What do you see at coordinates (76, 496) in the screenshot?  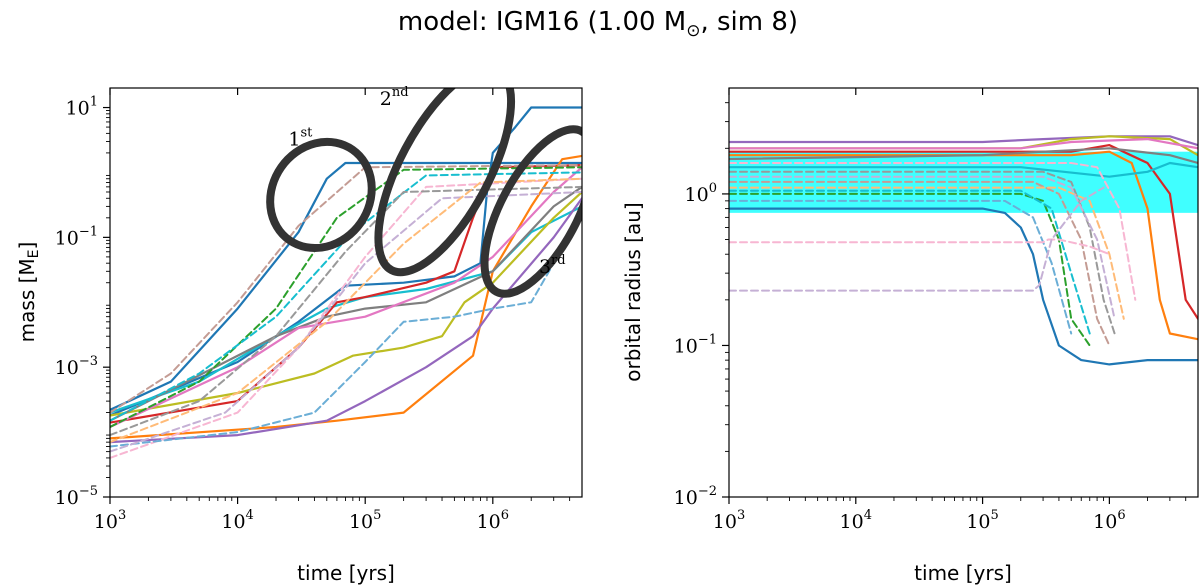 I see `mass-y-tick-label: 10⁻⁵` at bounding box center [76, 496].